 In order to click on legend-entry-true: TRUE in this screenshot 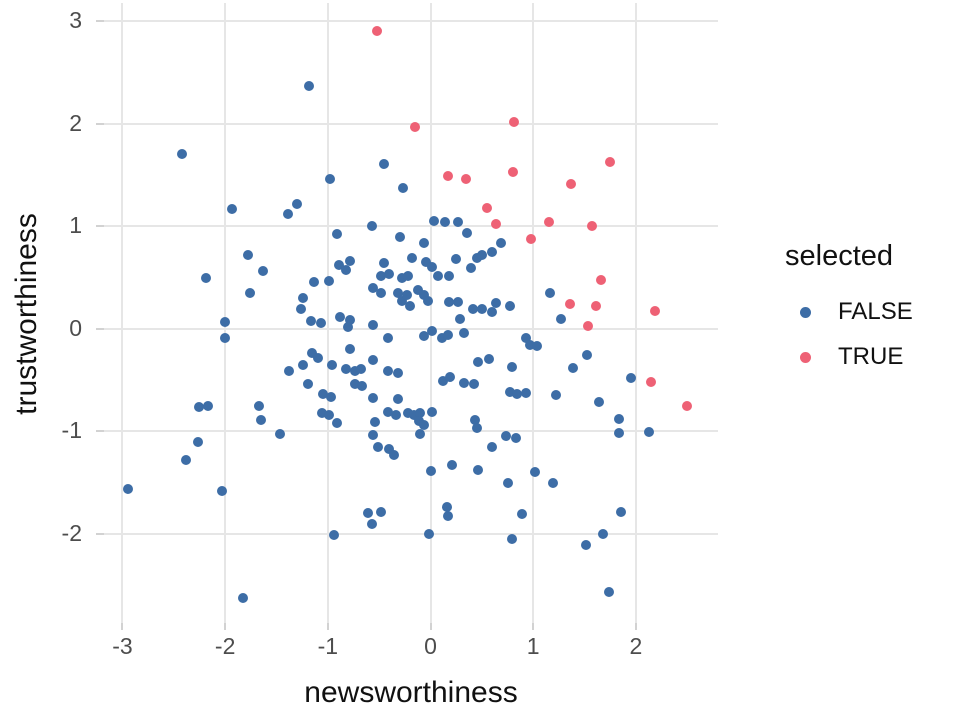, I will do `click(849, 357)`.